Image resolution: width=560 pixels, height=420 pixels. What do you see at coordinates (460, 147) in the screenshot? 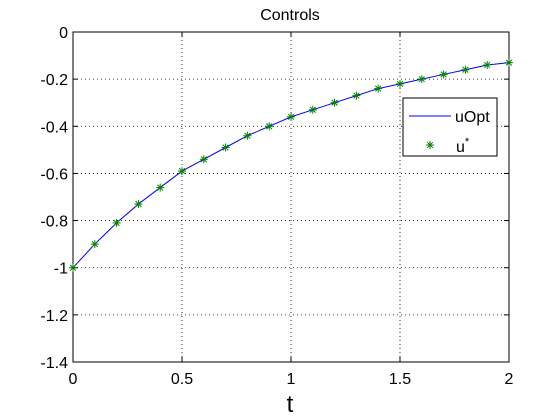
I see `legend-u-star-main: u` at bounding box center [460, 147].